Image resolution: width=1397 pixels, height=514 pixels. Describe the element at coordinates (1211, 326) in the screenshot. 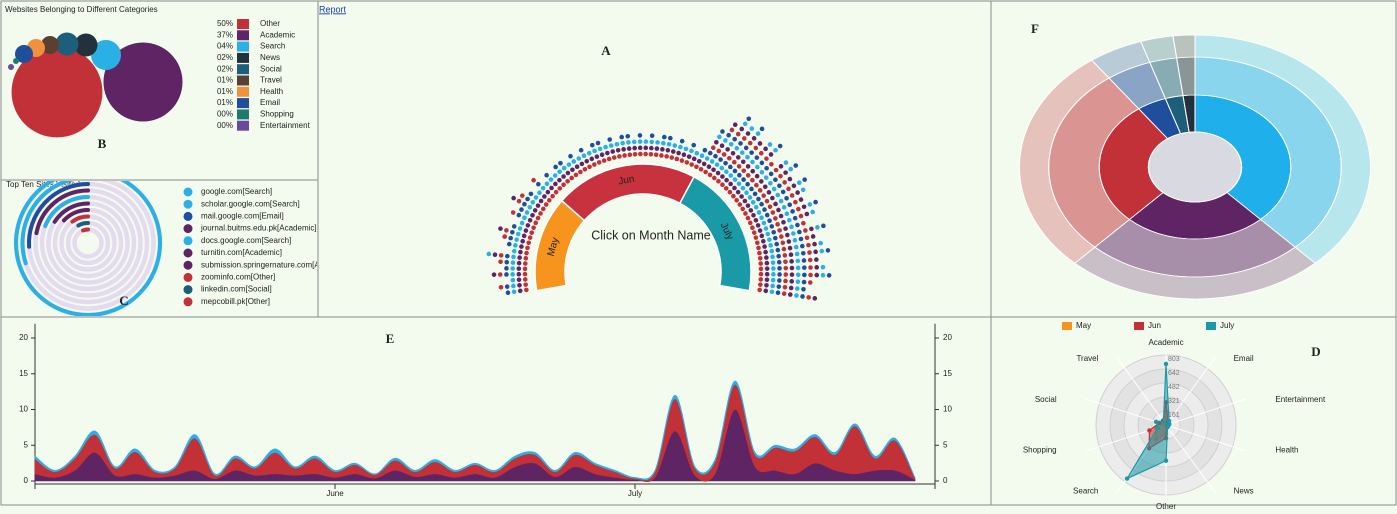

I see `legend-swatch` at that location.